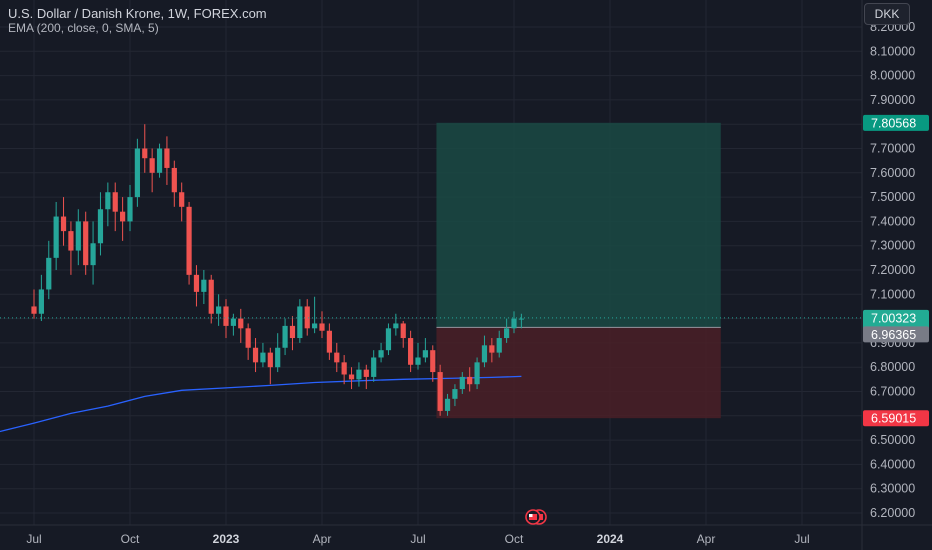 This screenshot has width=932, height=550. Describe the element at coordinates (892, 513) in the screenshot. I see `price-tick-label: 6.20000` at that location.